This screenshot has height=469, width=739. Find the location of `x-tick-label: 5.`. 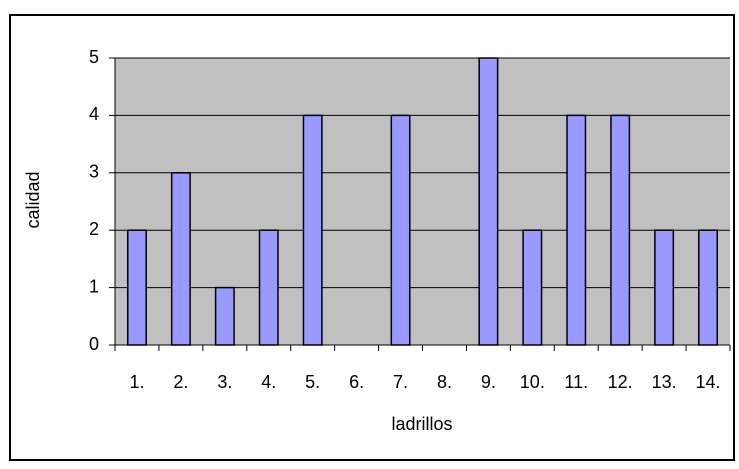

x-tick-label: 5. is located at coordinates (312, 382).